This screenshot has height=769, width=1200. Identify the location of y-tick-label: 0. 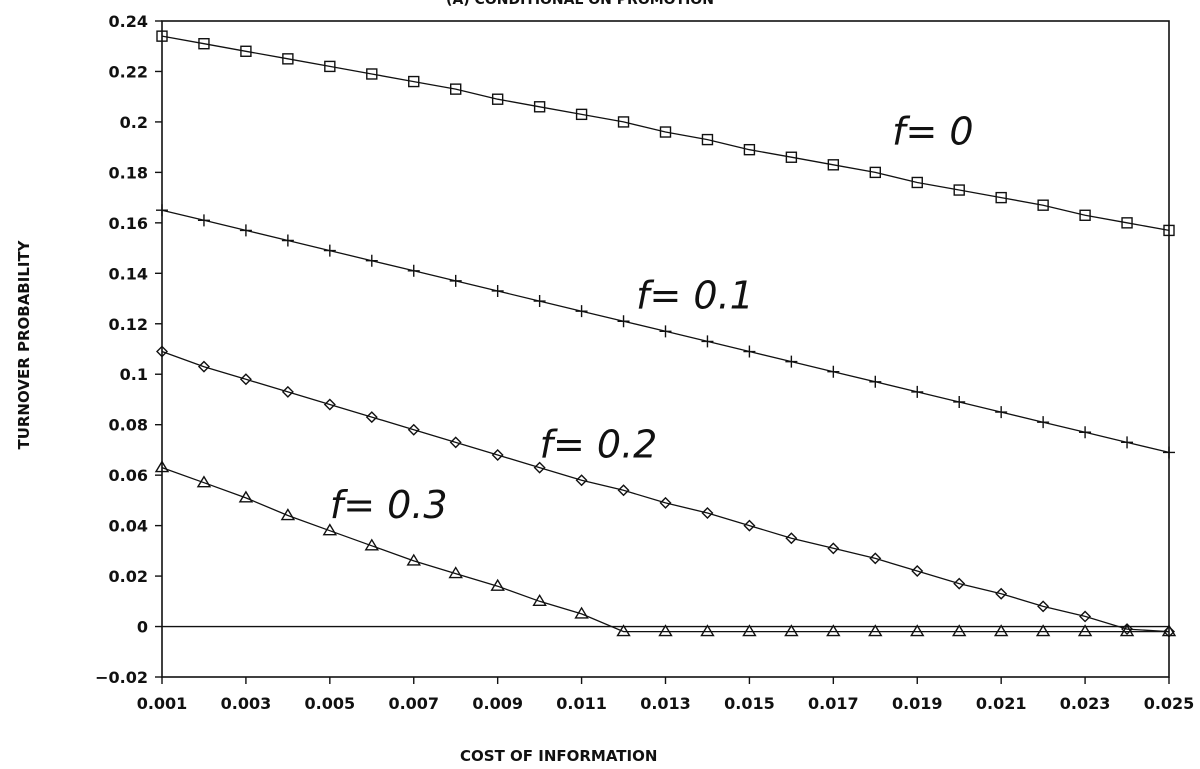
(142, 627).